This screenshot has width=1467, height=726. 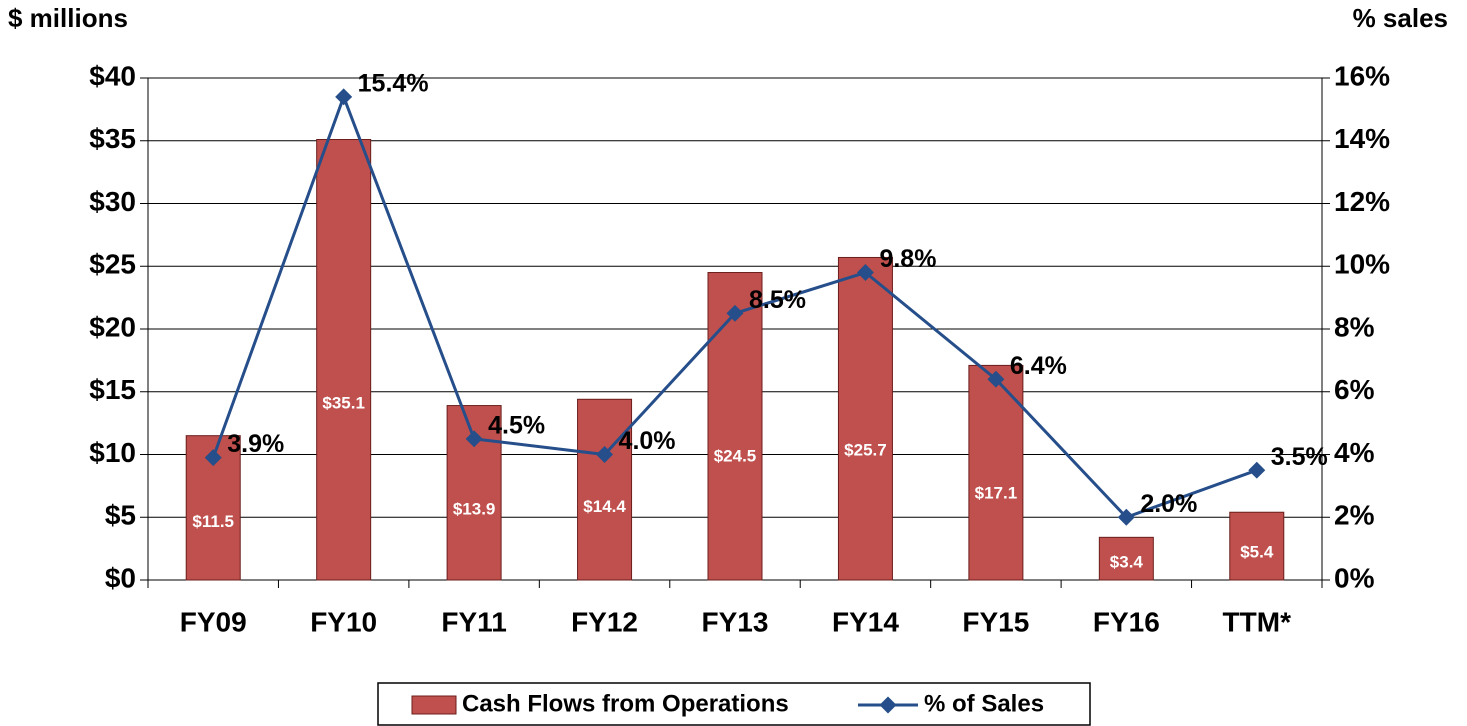 I want to click on y2-tick-label: 4%, so click(x=1354, y=452).